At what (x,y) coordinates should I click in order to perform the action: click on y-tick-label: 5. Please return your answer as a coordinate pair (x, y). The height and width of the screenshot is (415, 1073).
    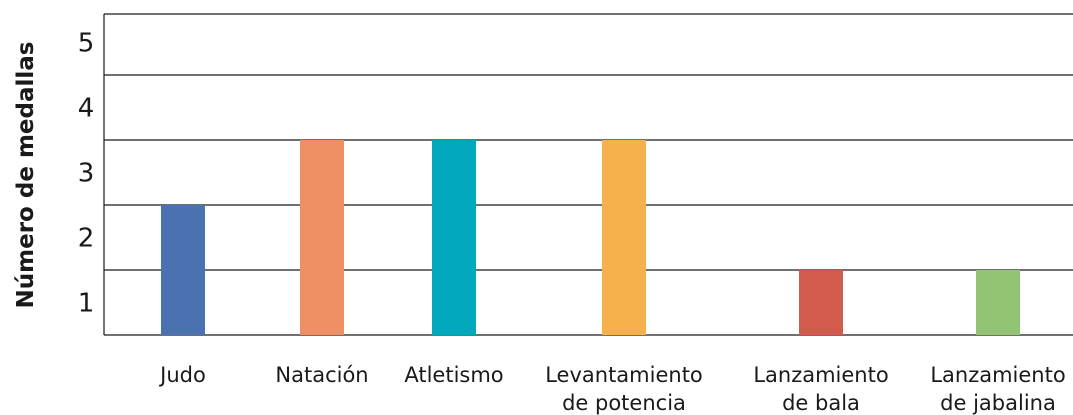
    Looking at the image, I should click on (86, 44).